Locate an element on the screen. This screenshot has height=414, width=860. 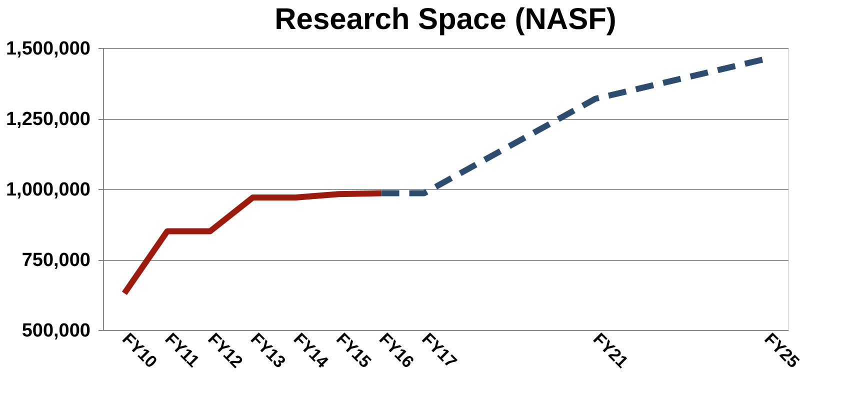
chart-title: Research Space (NASF) is located at coordinates (445, 19).